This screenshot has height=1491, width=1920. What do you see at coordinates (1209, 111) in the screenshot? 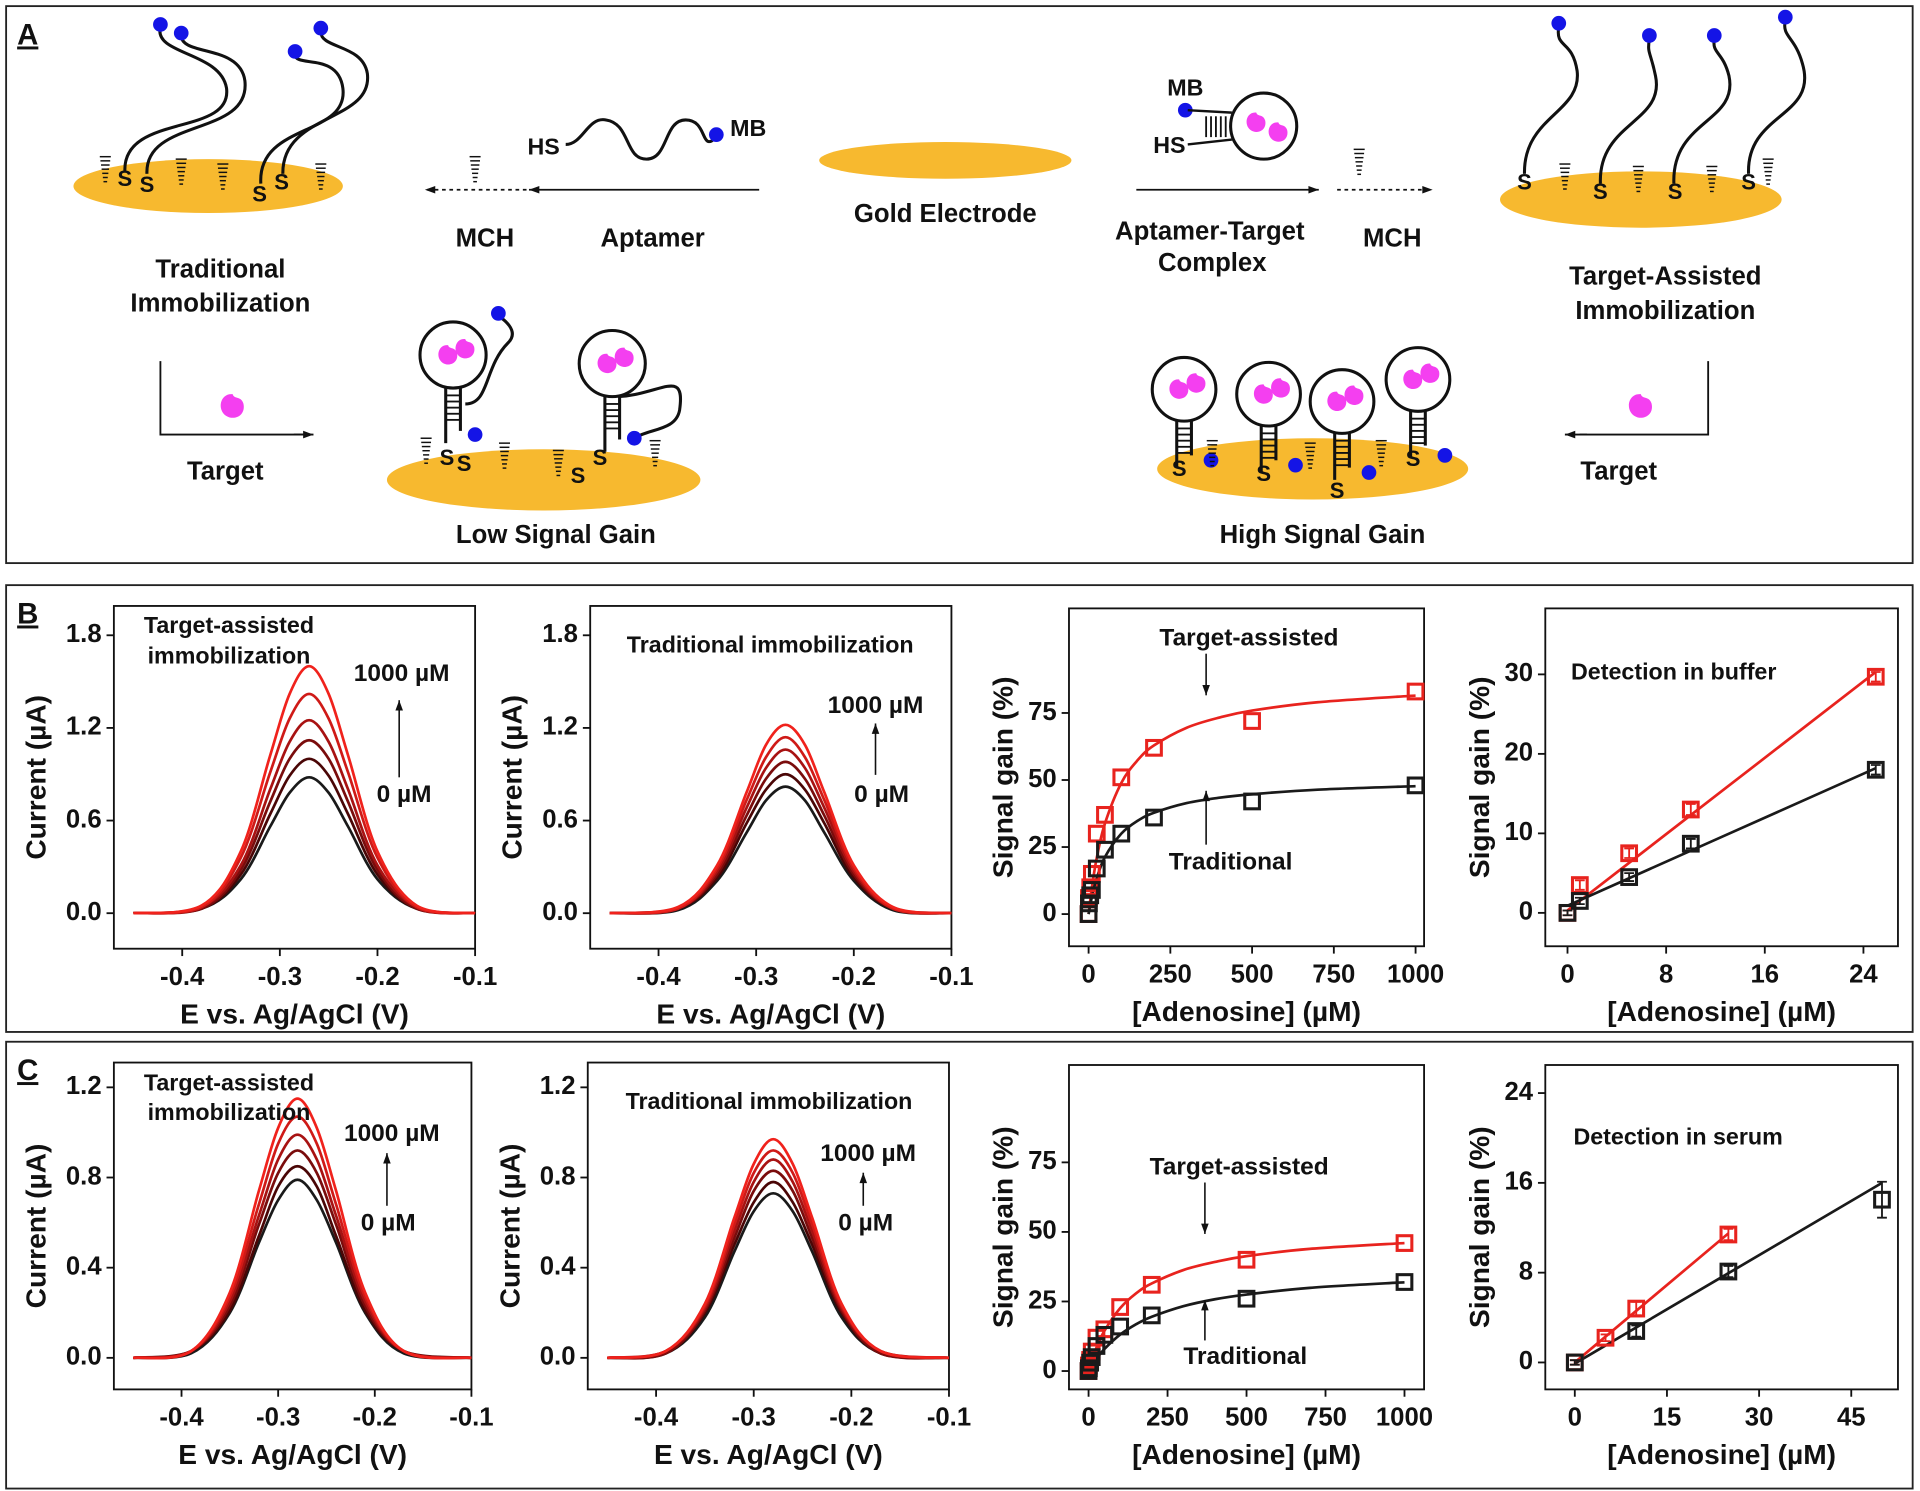
I see `stem` at bounding box center [1209, 111].